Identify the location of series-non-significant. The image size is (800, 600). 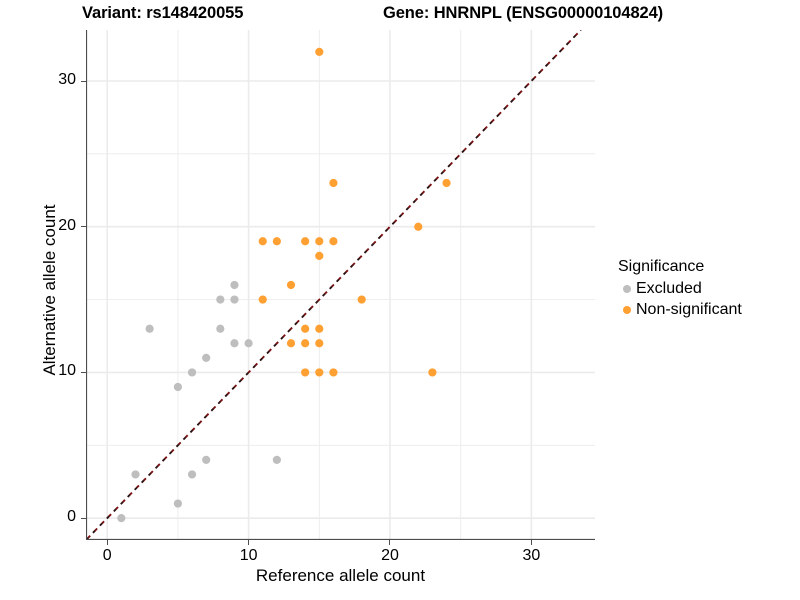
(354, 212).